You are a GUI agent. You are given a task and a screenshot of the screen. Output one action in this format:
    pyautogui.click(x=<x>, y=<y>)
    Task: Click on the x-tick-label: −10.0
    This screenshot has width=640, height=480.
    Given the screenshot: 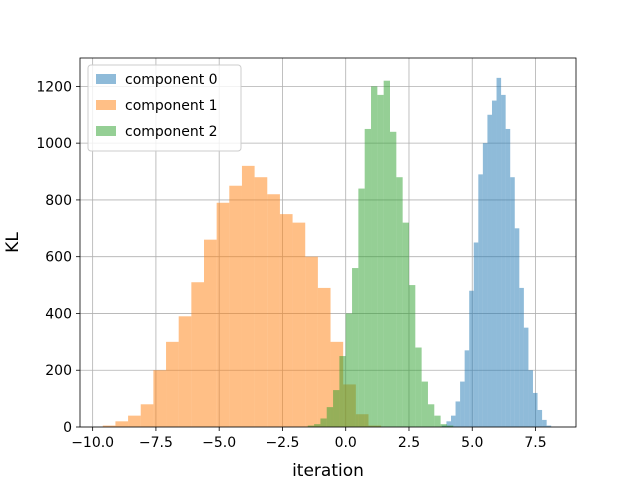 What is the action you would take?
    pyautogui.click(x=92, y=443)
    